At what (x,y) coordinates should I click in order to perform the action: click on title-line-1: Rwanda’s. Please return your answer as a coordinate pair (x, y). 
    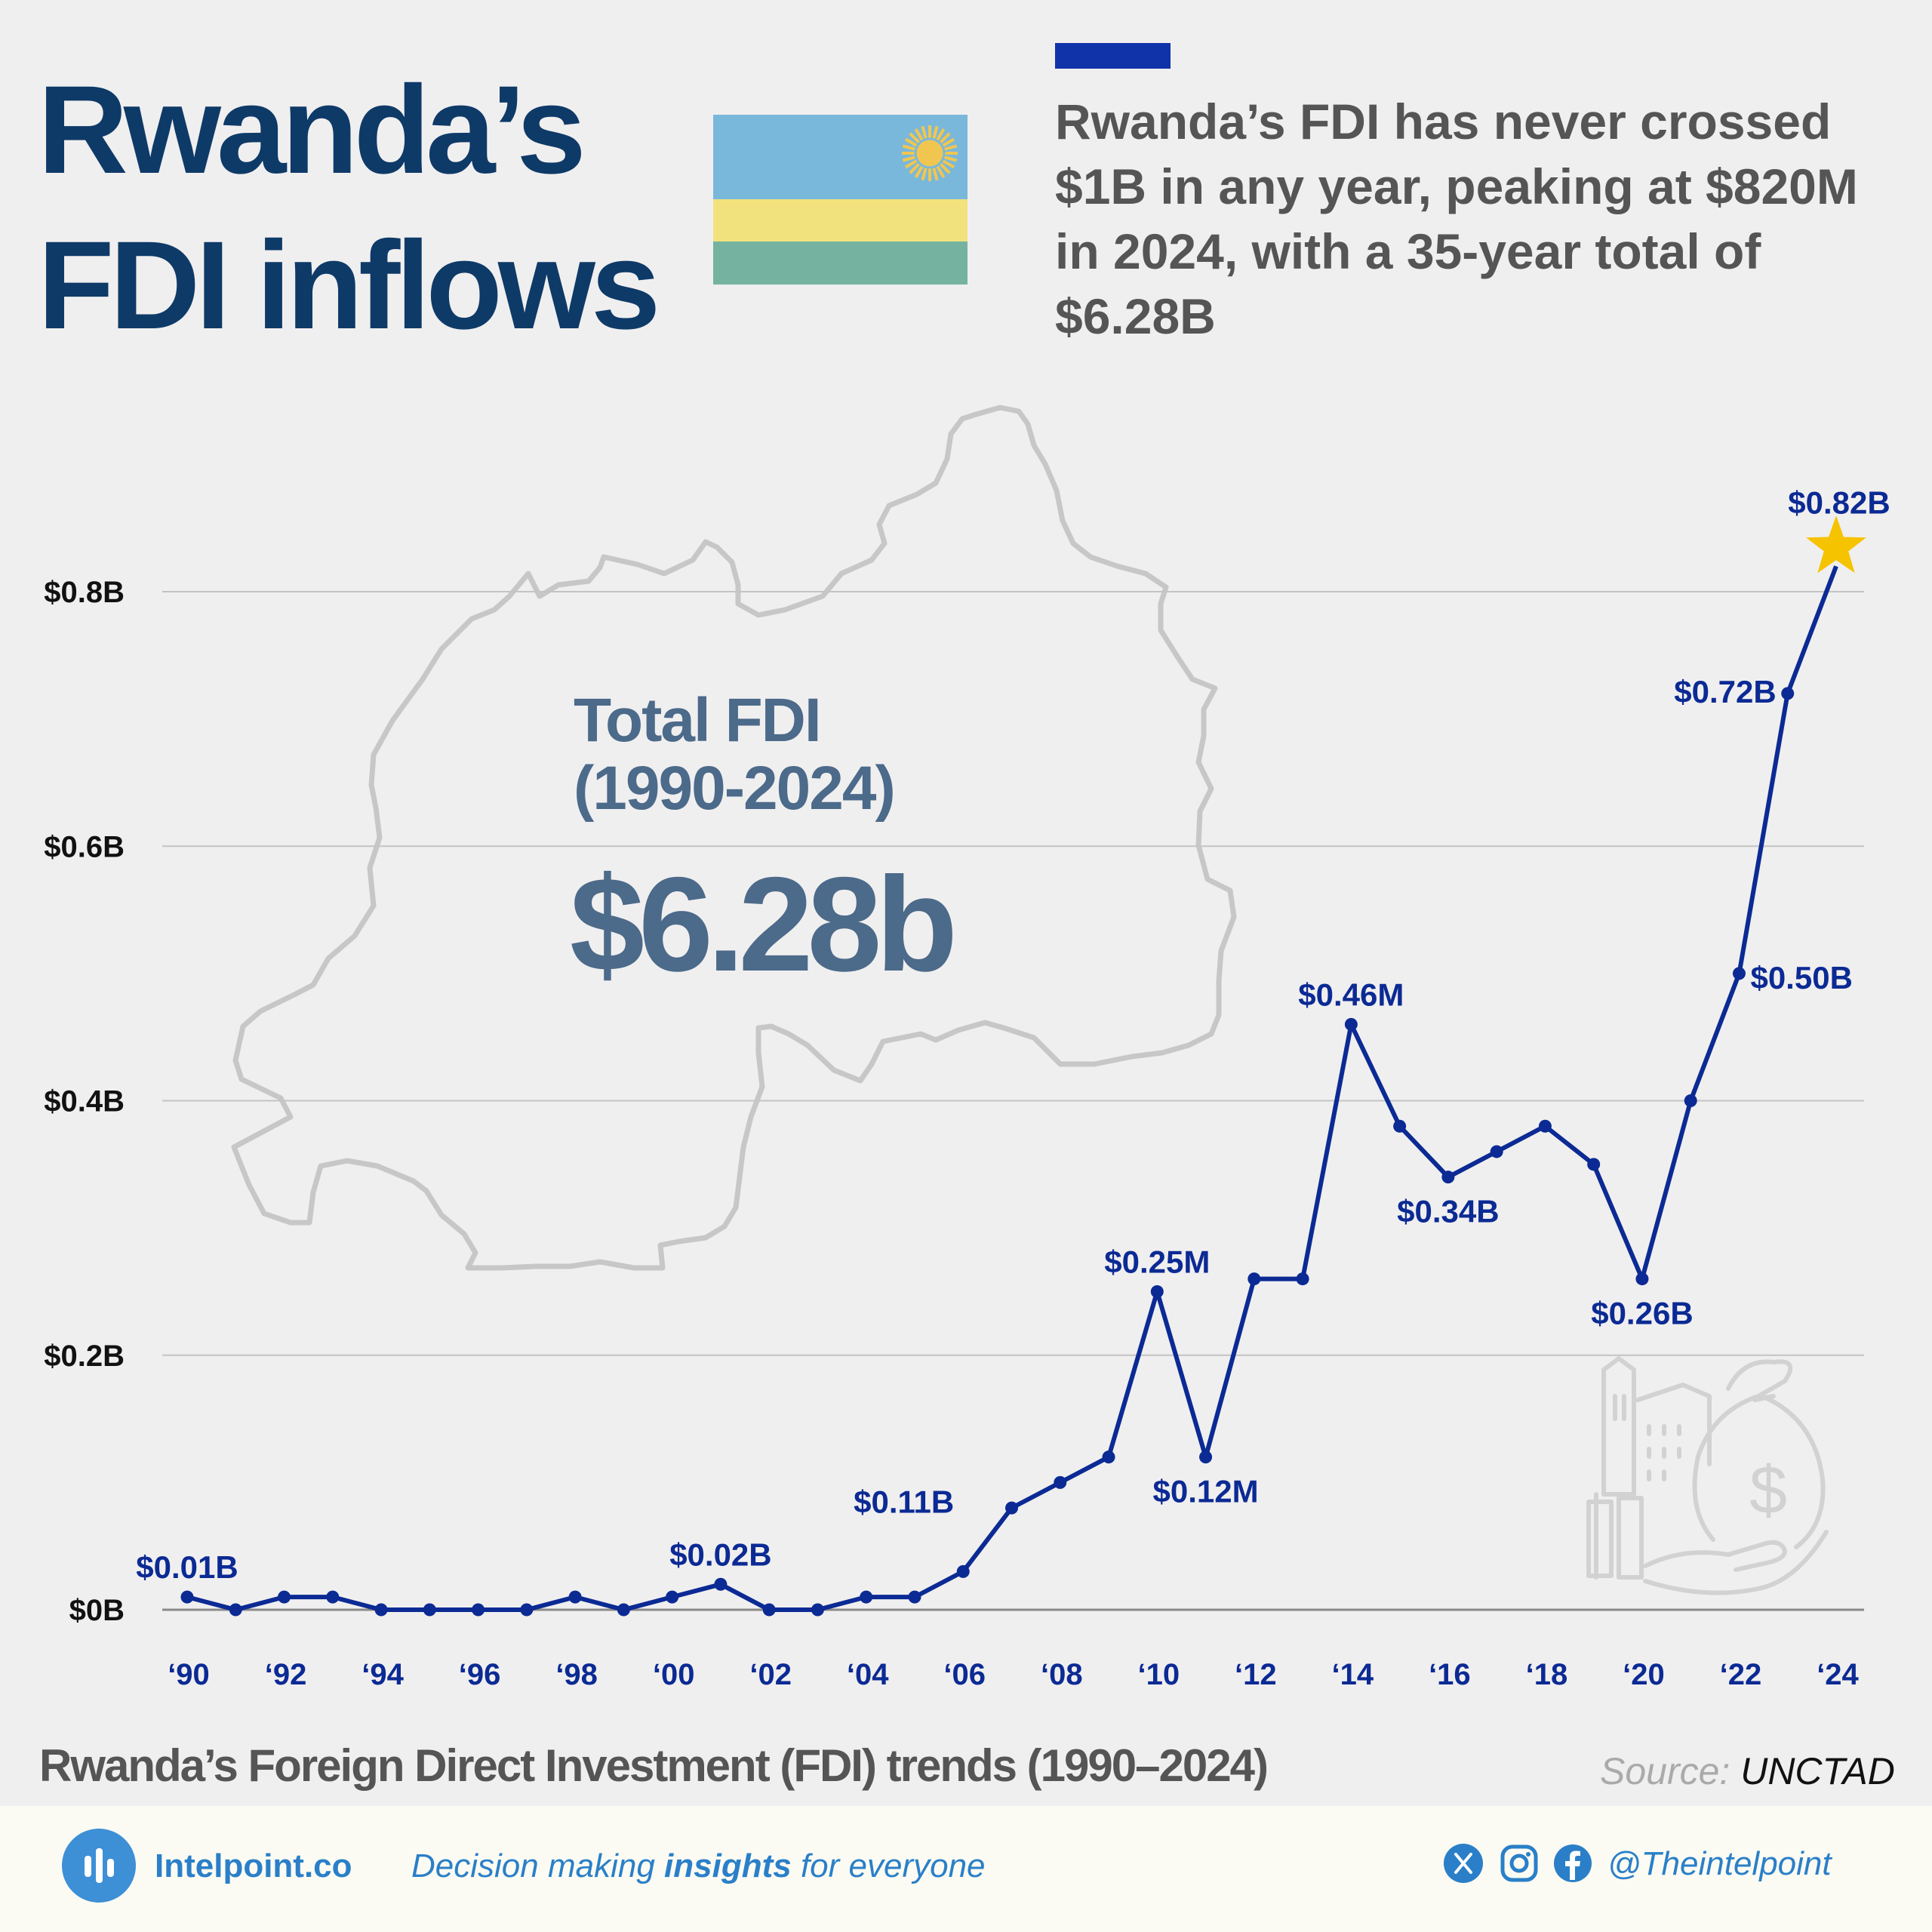
    Looking at the image, I should click on (312, 130).